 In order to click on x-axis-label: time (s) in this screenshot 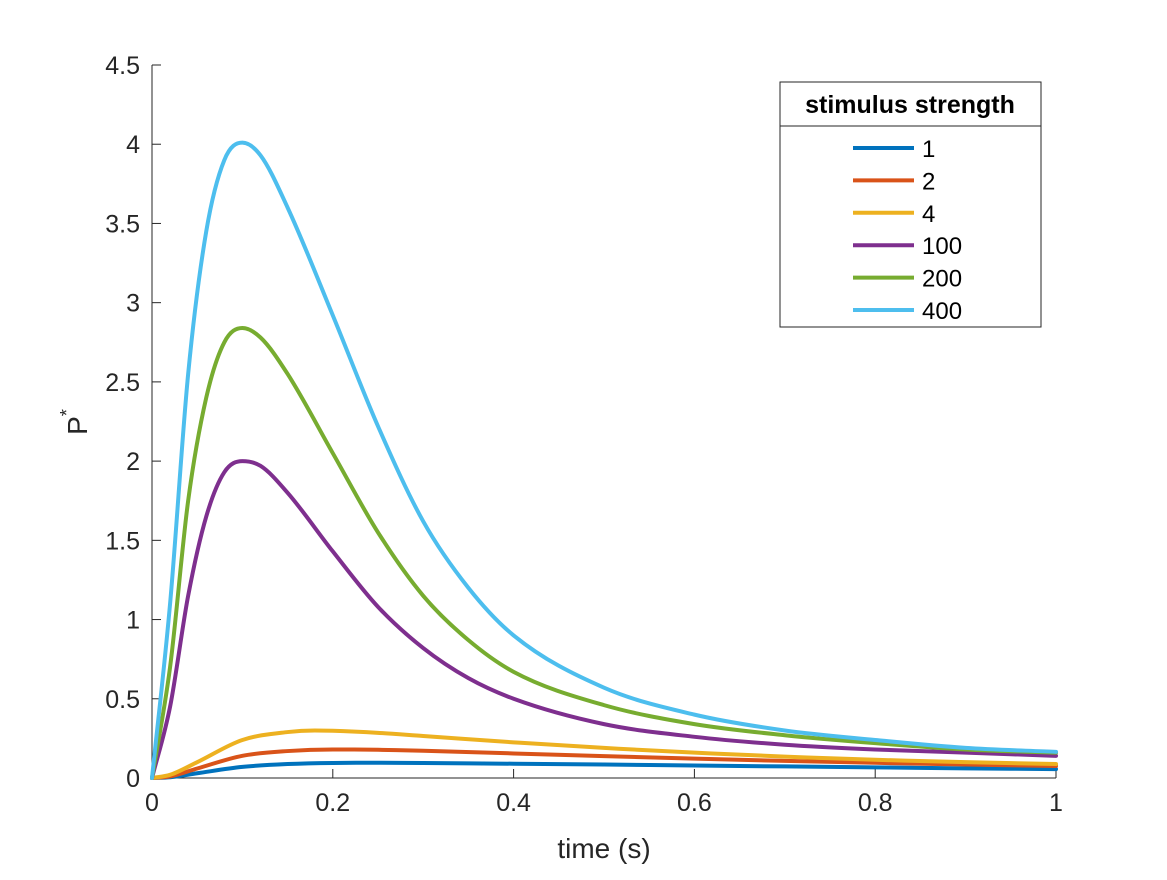, I will do `click(603, 848)`.